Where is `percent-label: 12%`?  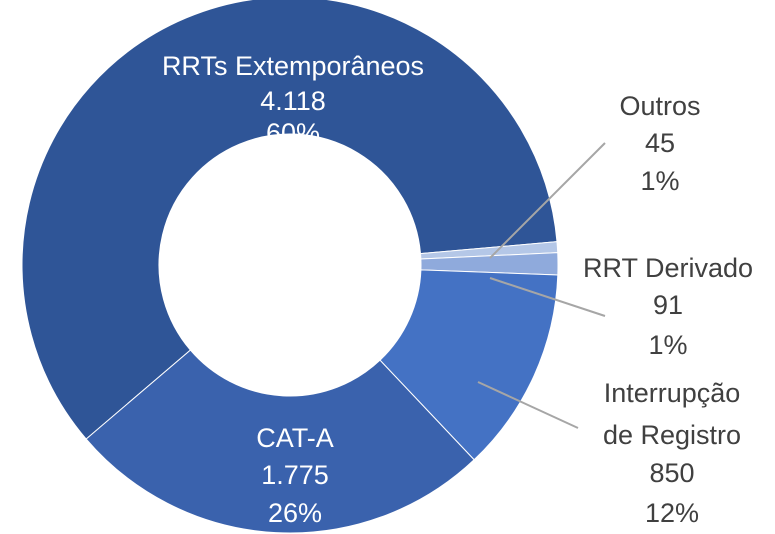 percent-label: 12% is located at coordinates (672, 513).